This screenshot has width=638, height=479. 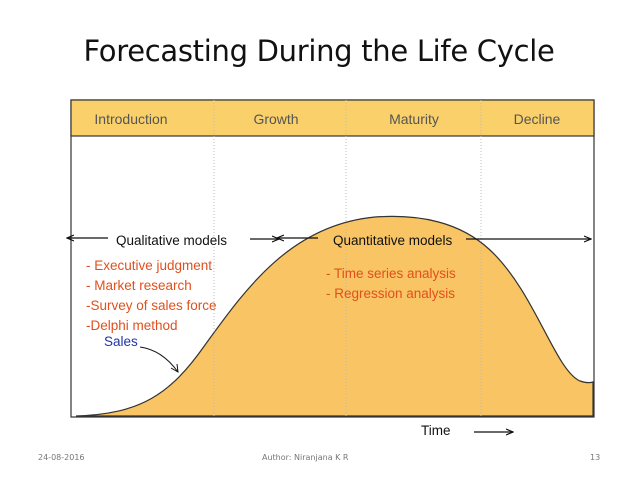 I want to click on footer-date: 24-08-2016, so click(x=61, y=457).